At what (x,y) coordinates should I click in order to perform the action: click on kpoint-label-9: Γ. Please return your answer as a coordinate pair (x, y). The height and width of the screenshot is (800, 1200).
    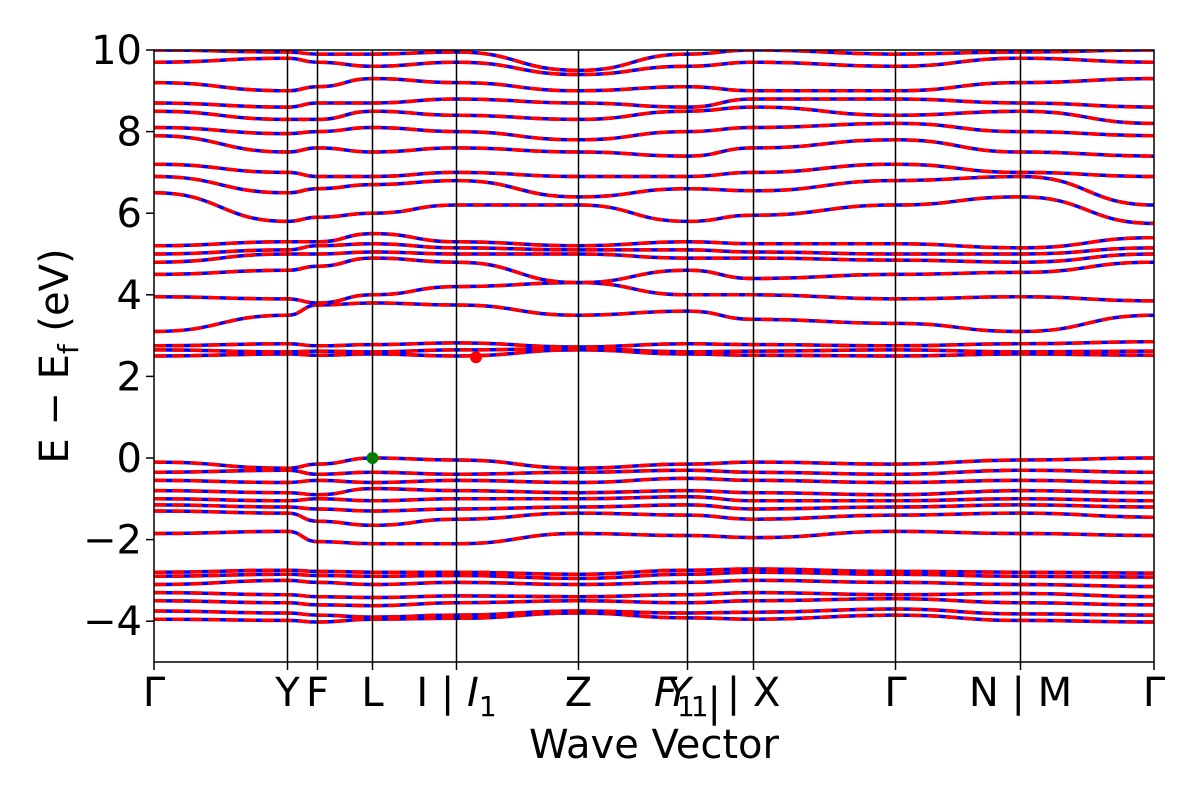
    Looking at the image, I should click on (895, 693).